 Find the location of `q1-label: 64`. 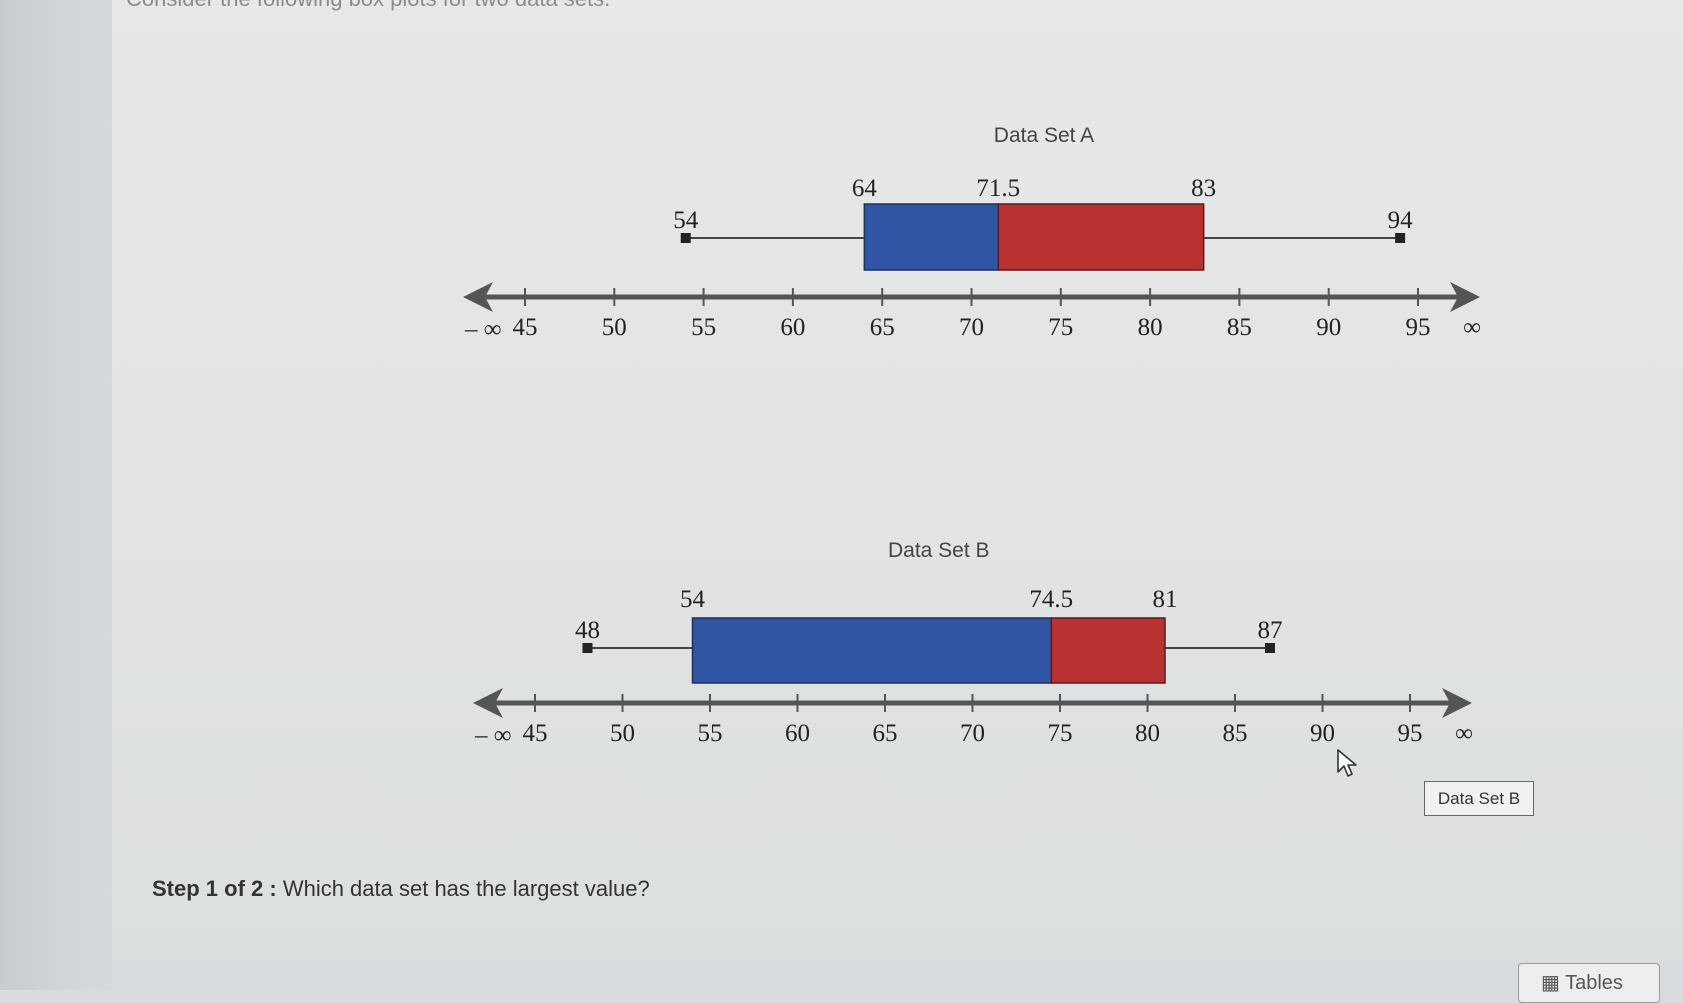

q1-label: 64 is located at coordinates (865, 188).